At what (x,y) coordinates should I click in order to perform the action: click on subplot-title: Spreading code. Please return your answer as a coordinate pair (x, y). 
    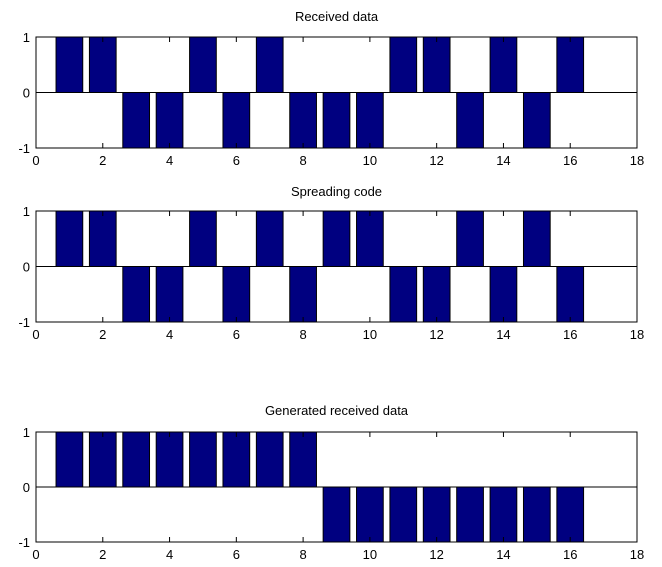
    Looking at the image, I should click on (336, 191).